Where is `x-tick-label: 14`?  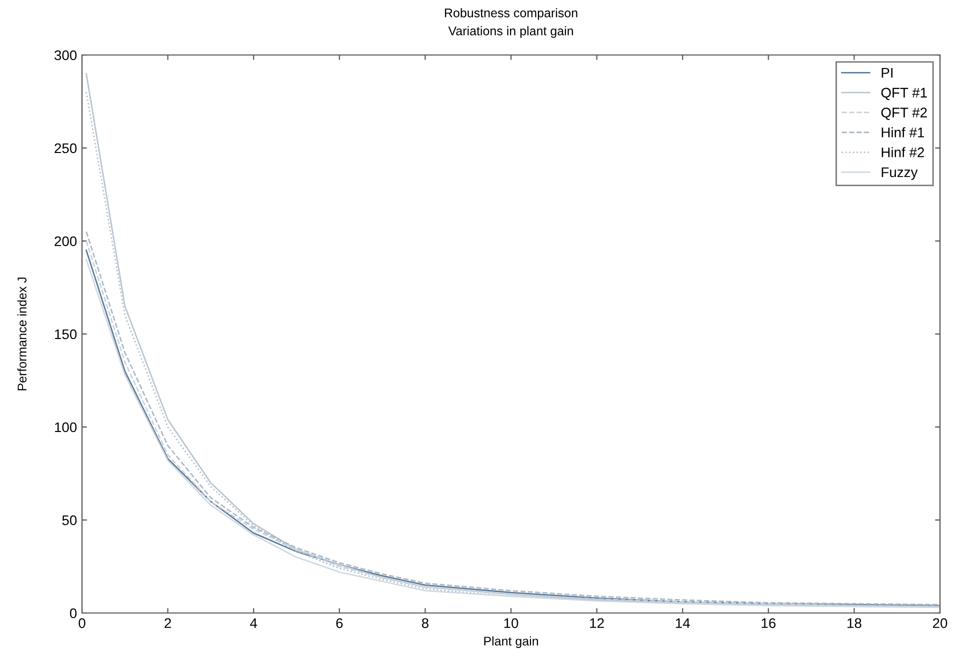 x-tick-label: 14 is located at coordinates (683, 623).